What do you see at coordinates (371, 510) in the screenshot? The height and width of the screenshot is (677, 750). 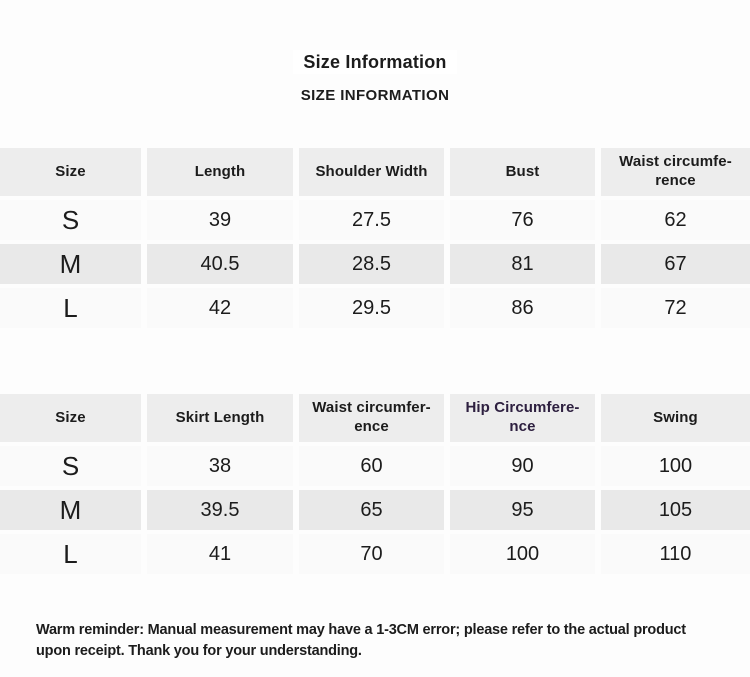 I see `table-cell: 65` at bounding box center [371, 510].